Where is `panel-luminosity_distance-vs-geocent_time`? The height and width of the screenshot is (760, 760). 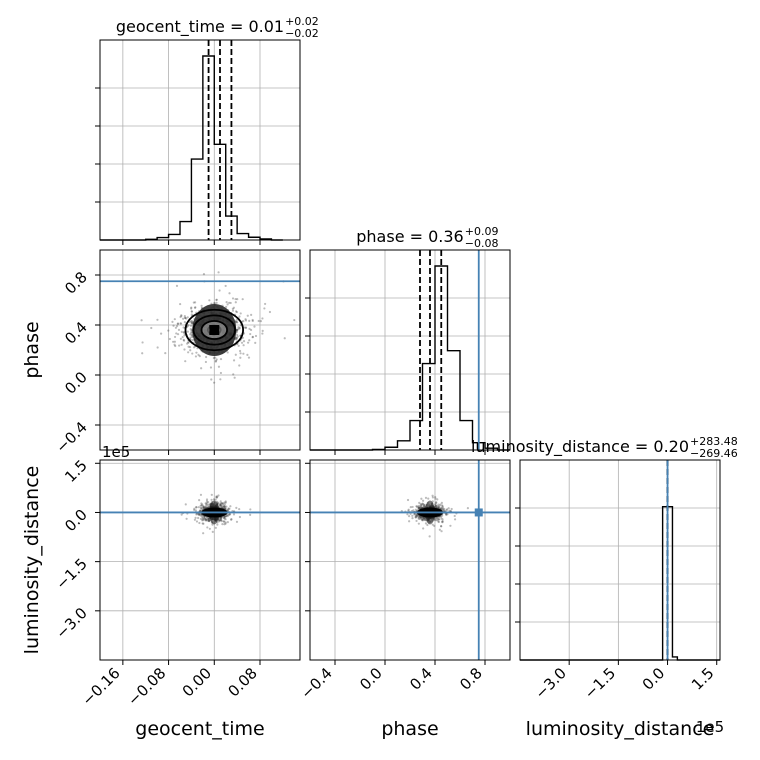 panel-luminosity_distance-vs-geocent_time is located at coordinates (198, 562).